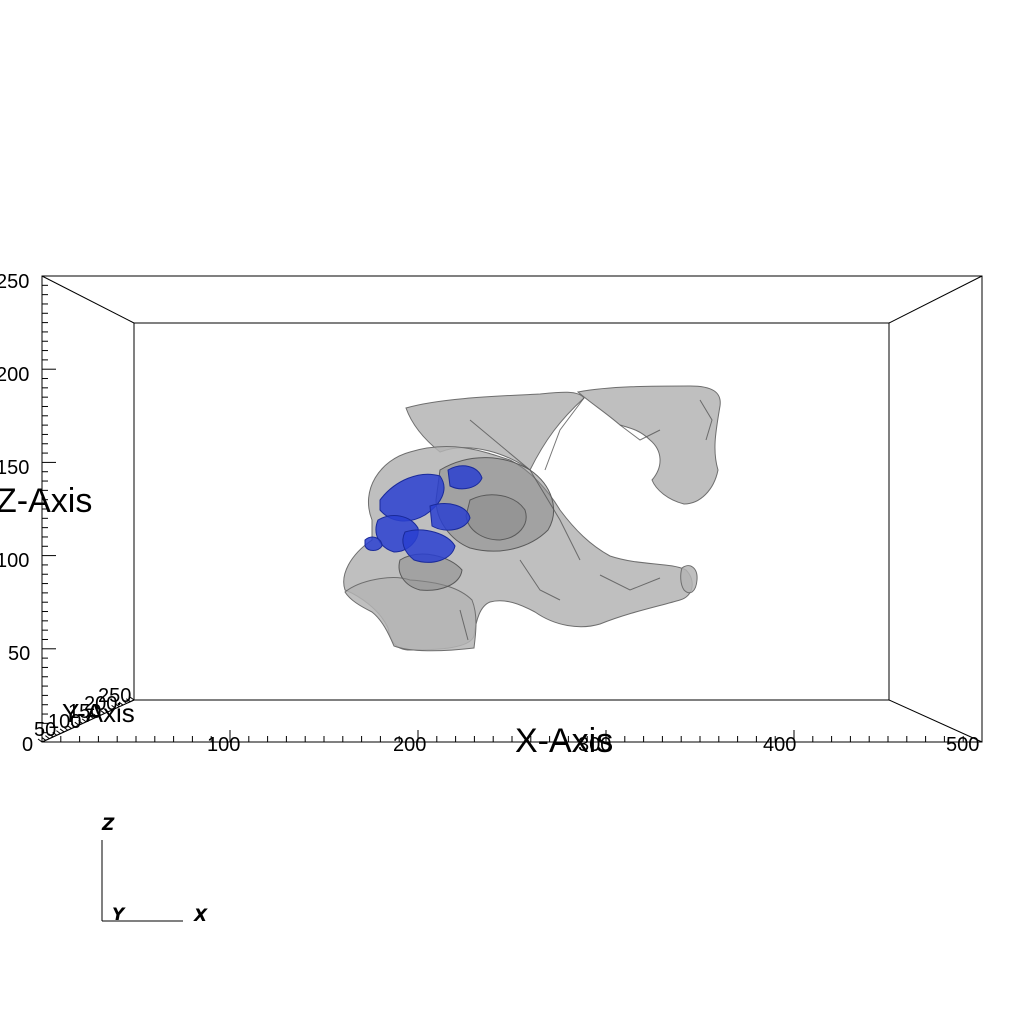  Describe the element at coordinates (27, 745) in the screenshot. I see `x-tick-label: 0` at that location.